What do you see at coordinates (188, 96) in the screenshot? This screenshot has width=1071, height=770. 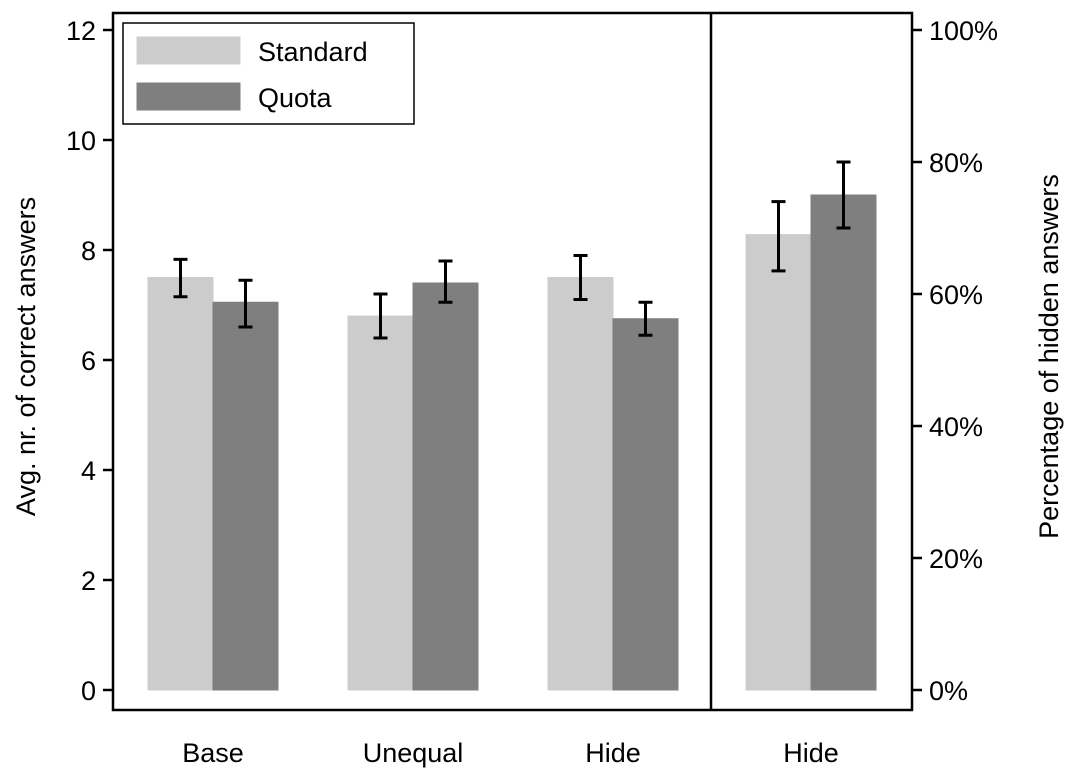 I see `legend-swatch-quota` at bounding box center [188, 96].